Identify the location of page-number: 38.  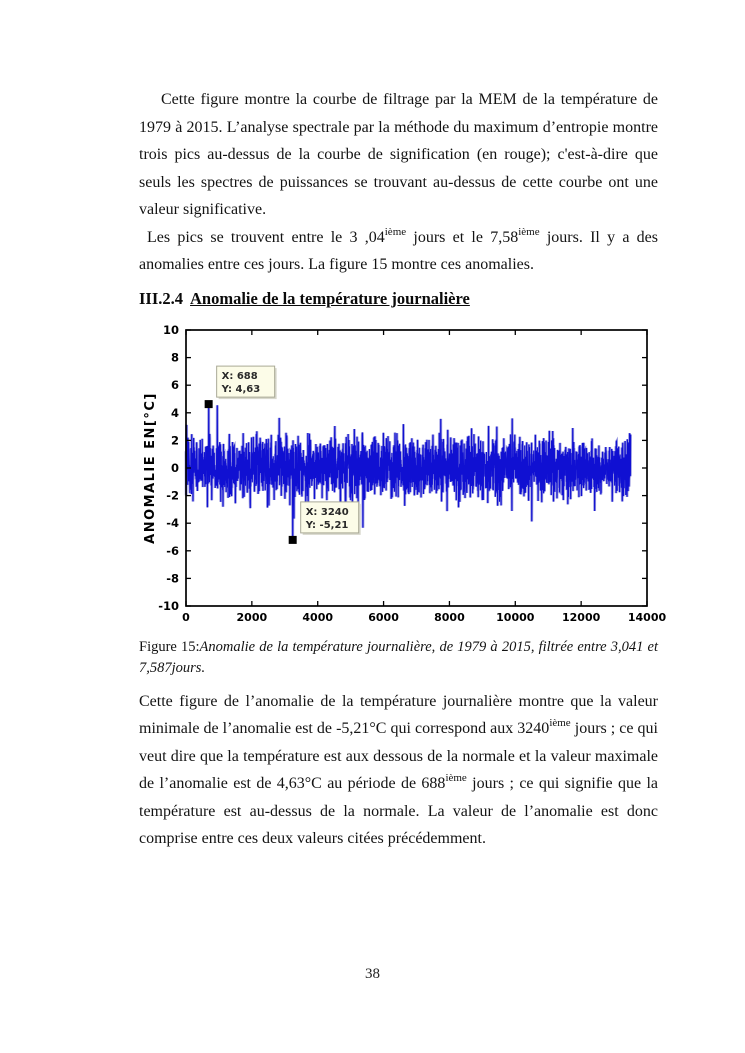
(372, 974).